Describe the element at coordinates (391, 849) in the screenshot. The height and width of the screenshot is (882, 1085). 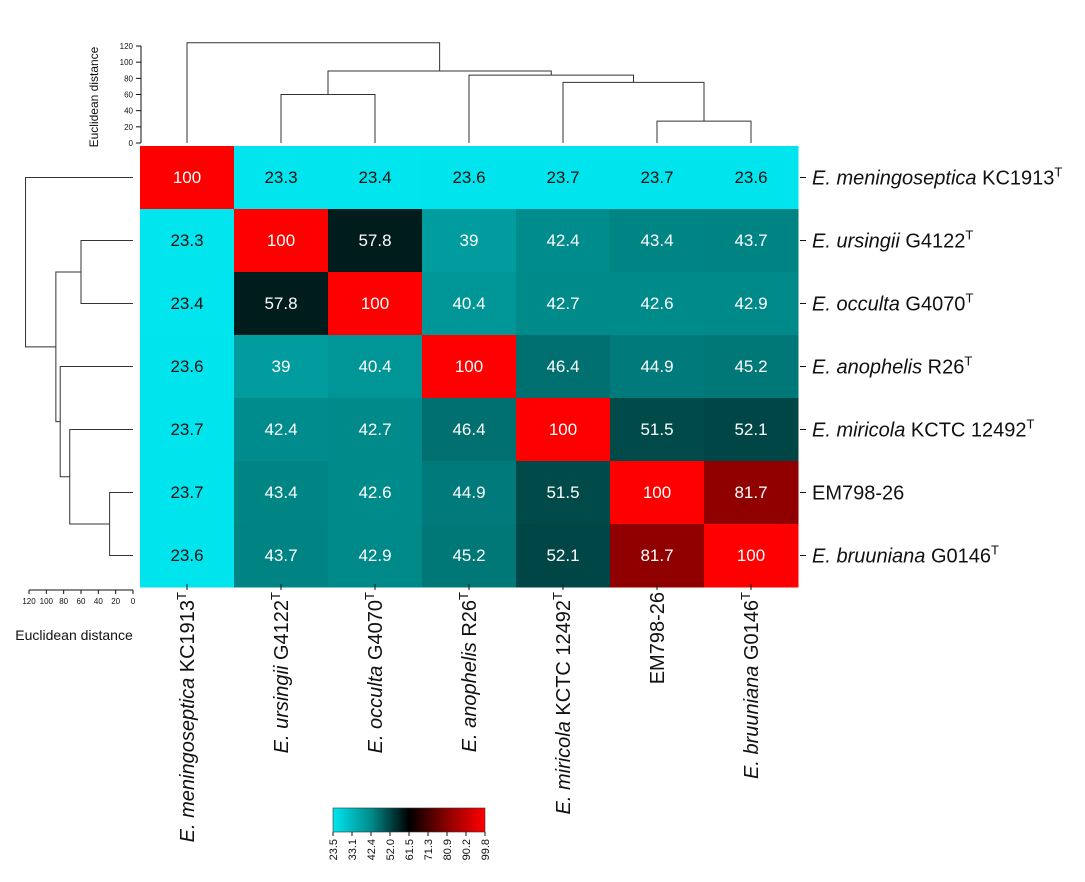
I see `color-scale-tick-label: 52.0` at that location.